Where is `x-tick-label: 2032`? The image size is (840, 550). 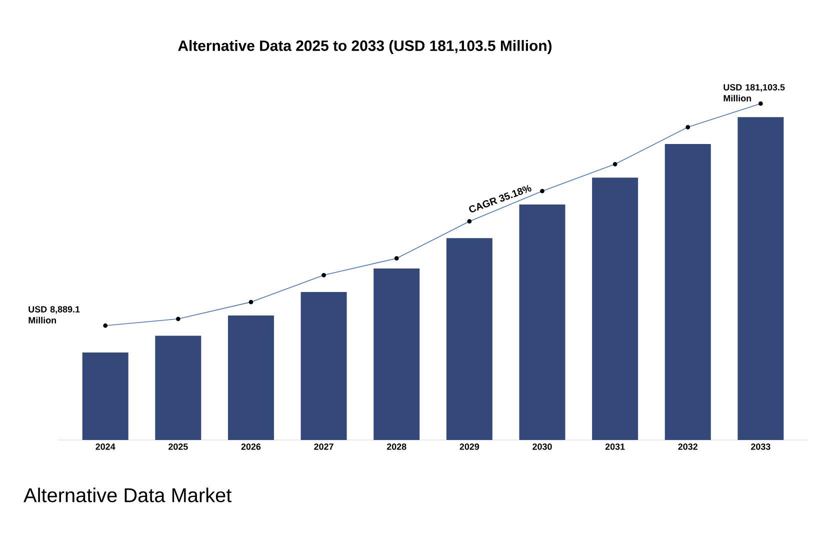 x-tick-label: 2032 is located at coordinates (688, 447).